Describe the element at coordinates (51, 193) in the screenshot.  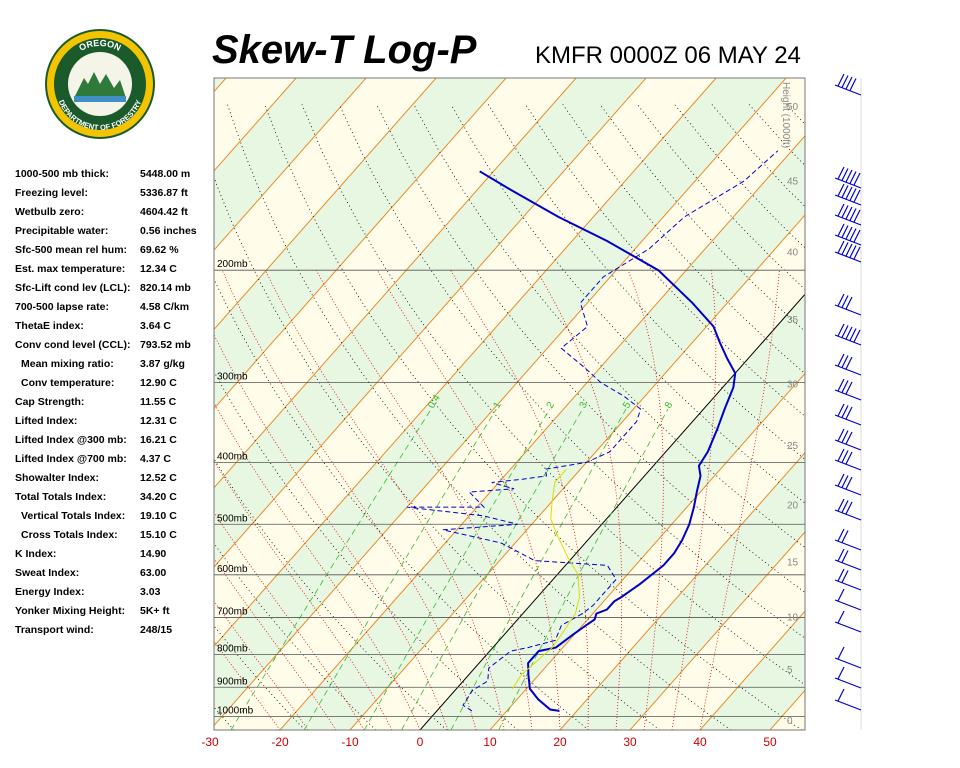
I see `index-label: Freezing level:` at that location.